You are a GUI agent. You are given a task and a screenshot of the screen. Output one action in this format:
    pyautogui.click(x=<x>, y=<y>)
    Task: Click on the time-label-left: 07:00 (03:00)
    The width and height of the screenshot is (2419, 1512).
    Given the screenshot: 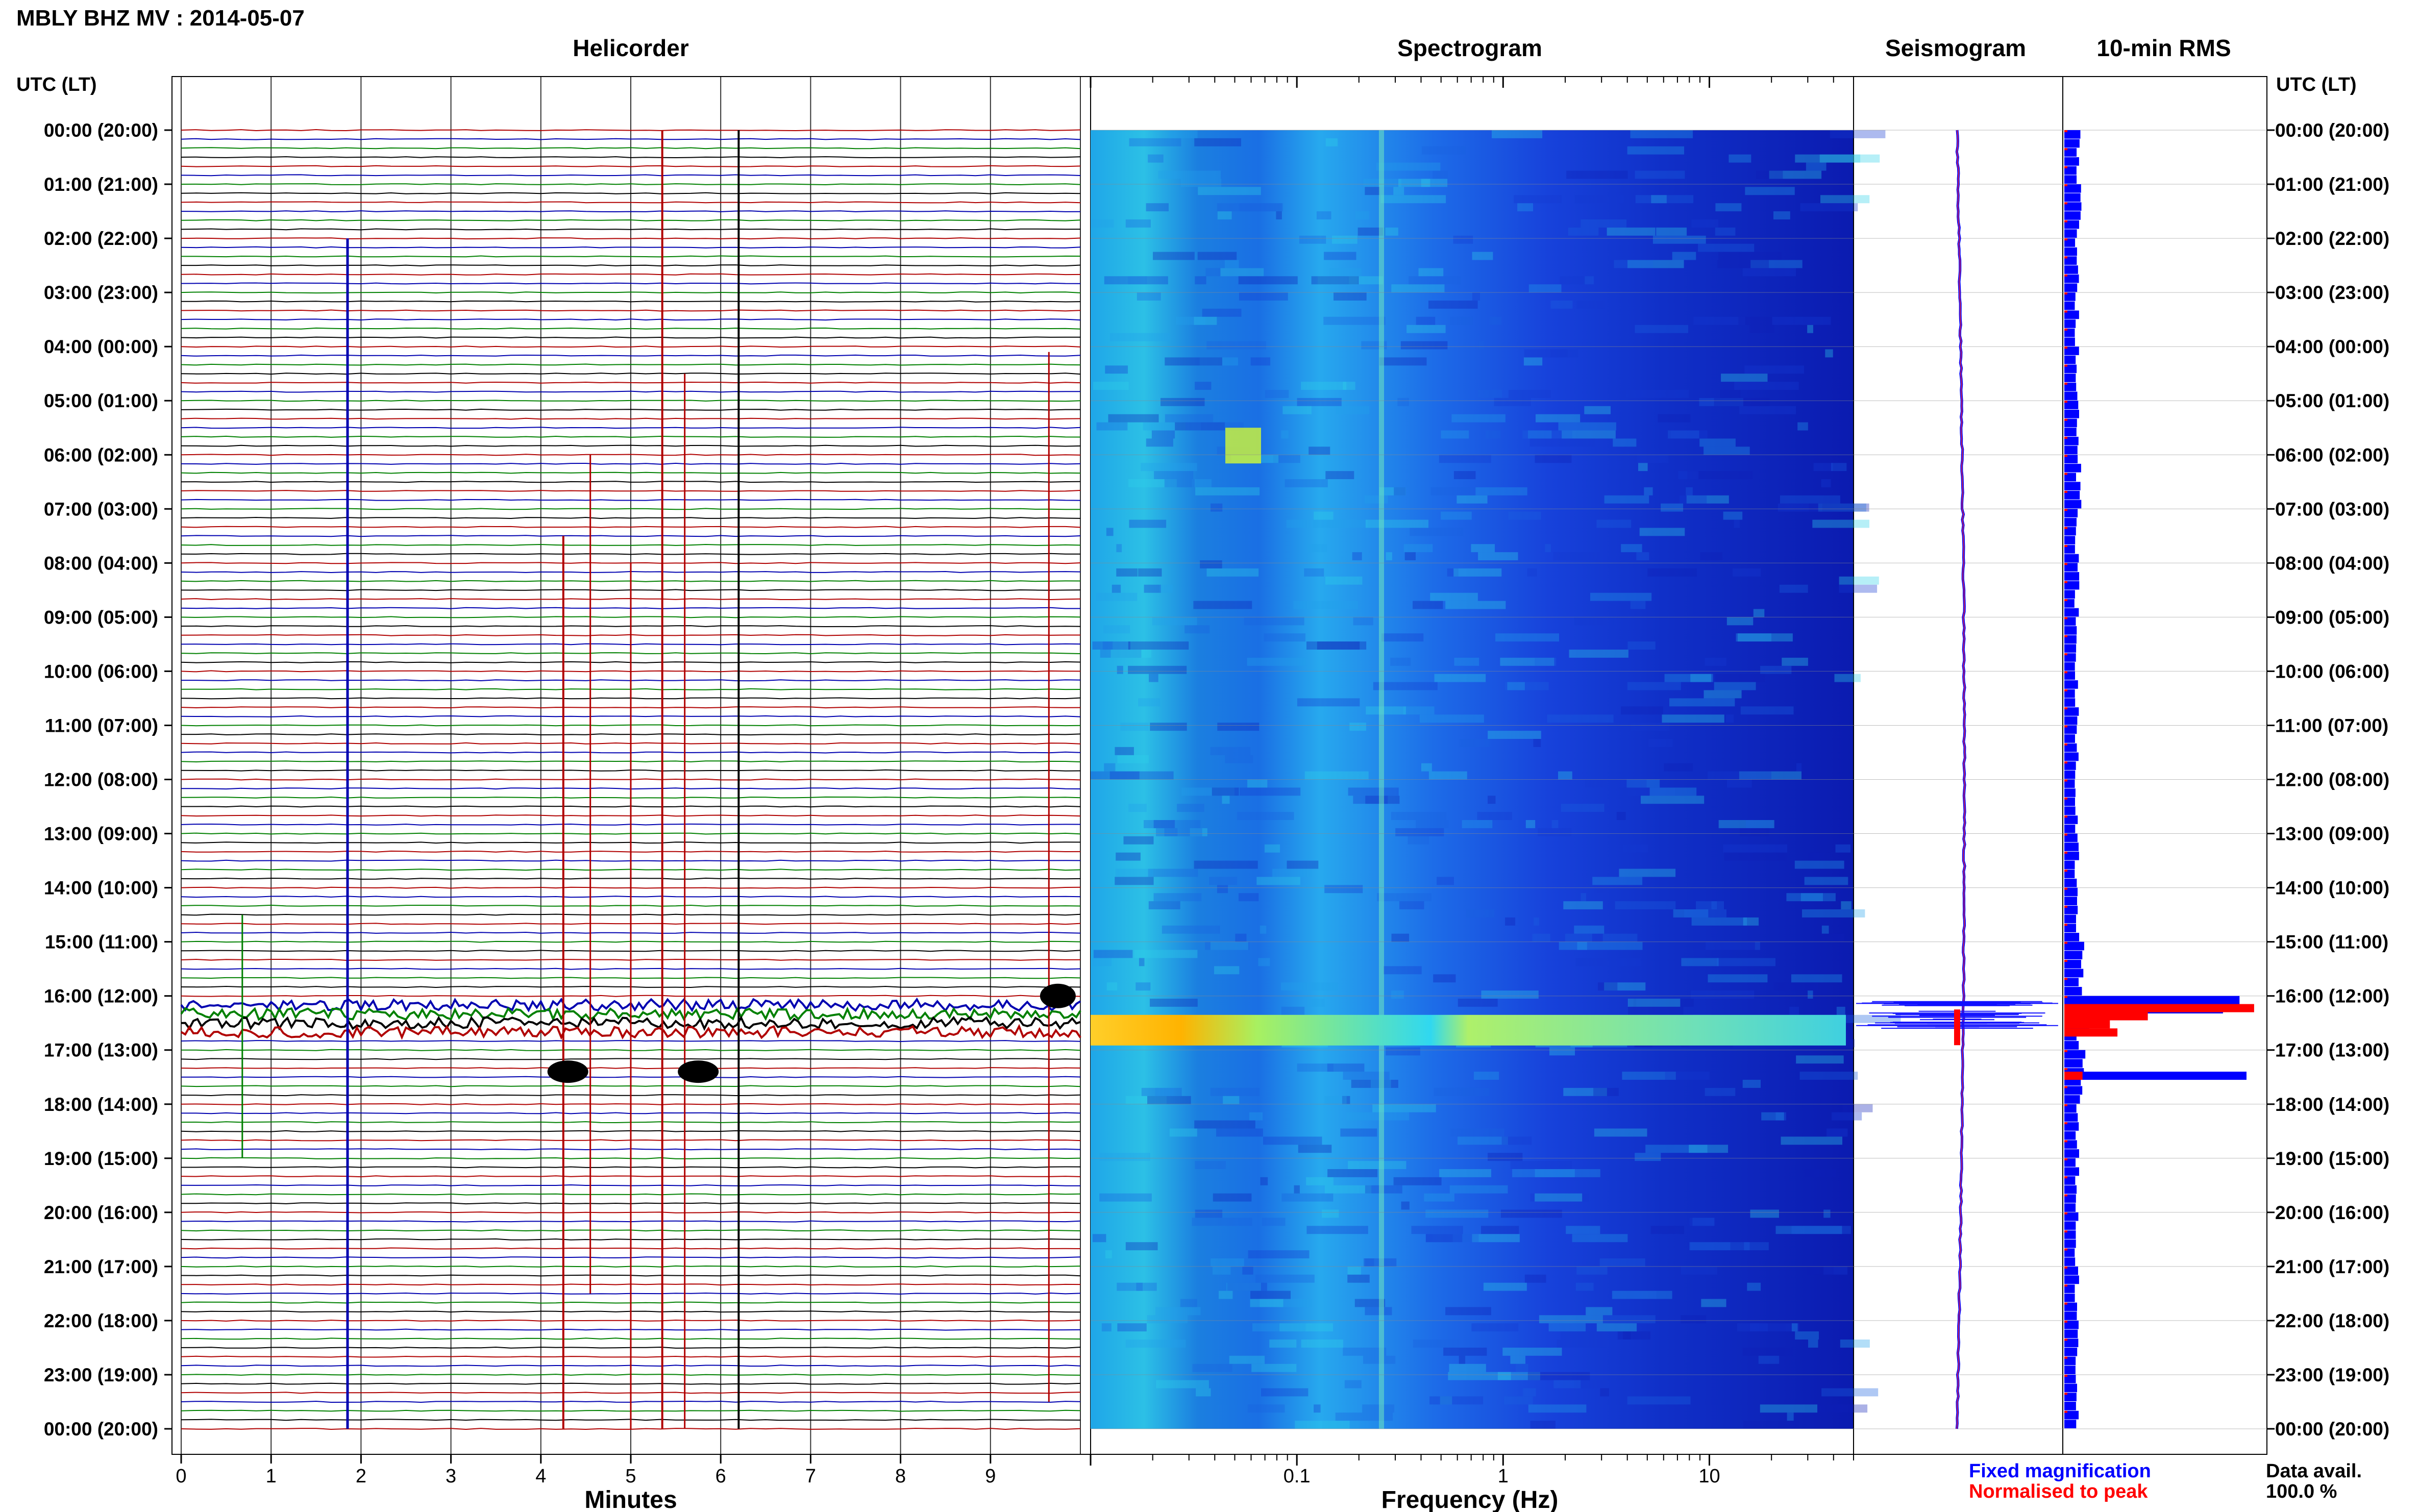 What is the action you would take?
    pyautogui.click(x=101, y=509)
    